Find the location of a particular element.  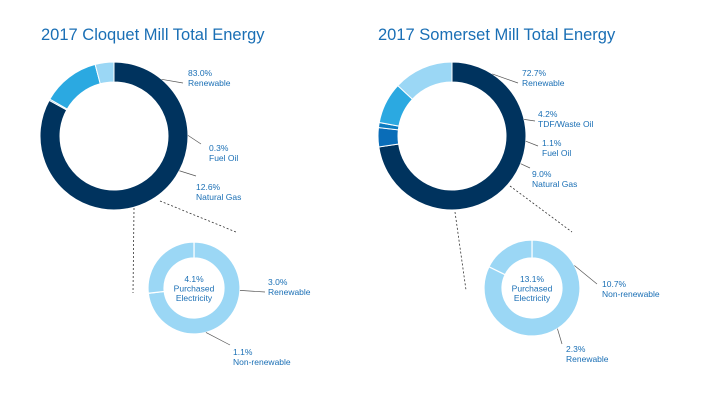

breakdown-center-label: 13.1% Purchased Electricity is located at coordinates (532, 288).